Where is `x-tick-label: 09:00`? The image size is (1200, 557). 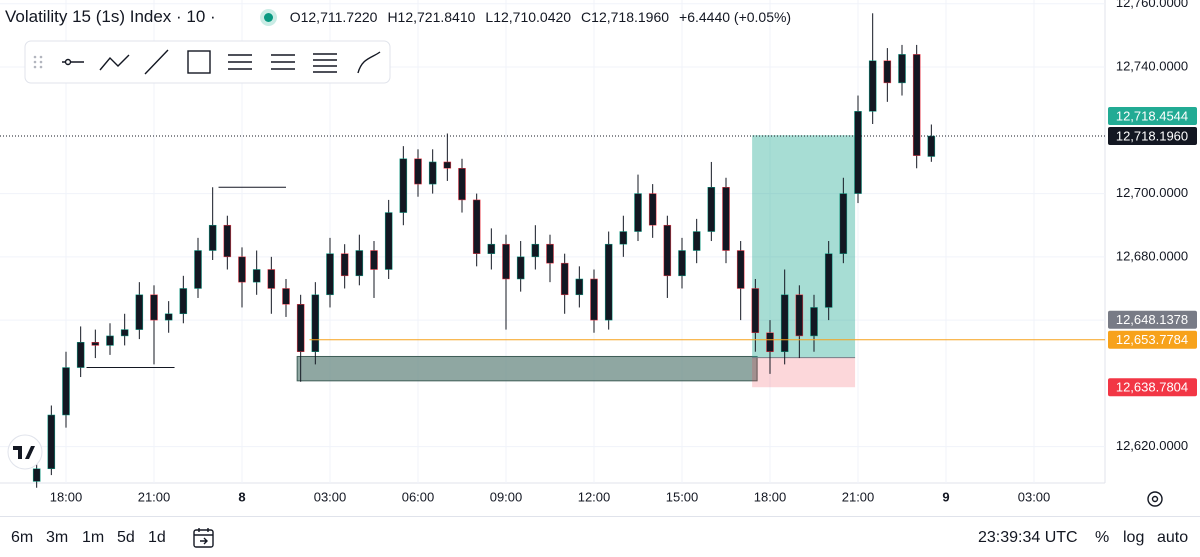 x-tick-label: 09:00 is located at coordinates (506, 496).